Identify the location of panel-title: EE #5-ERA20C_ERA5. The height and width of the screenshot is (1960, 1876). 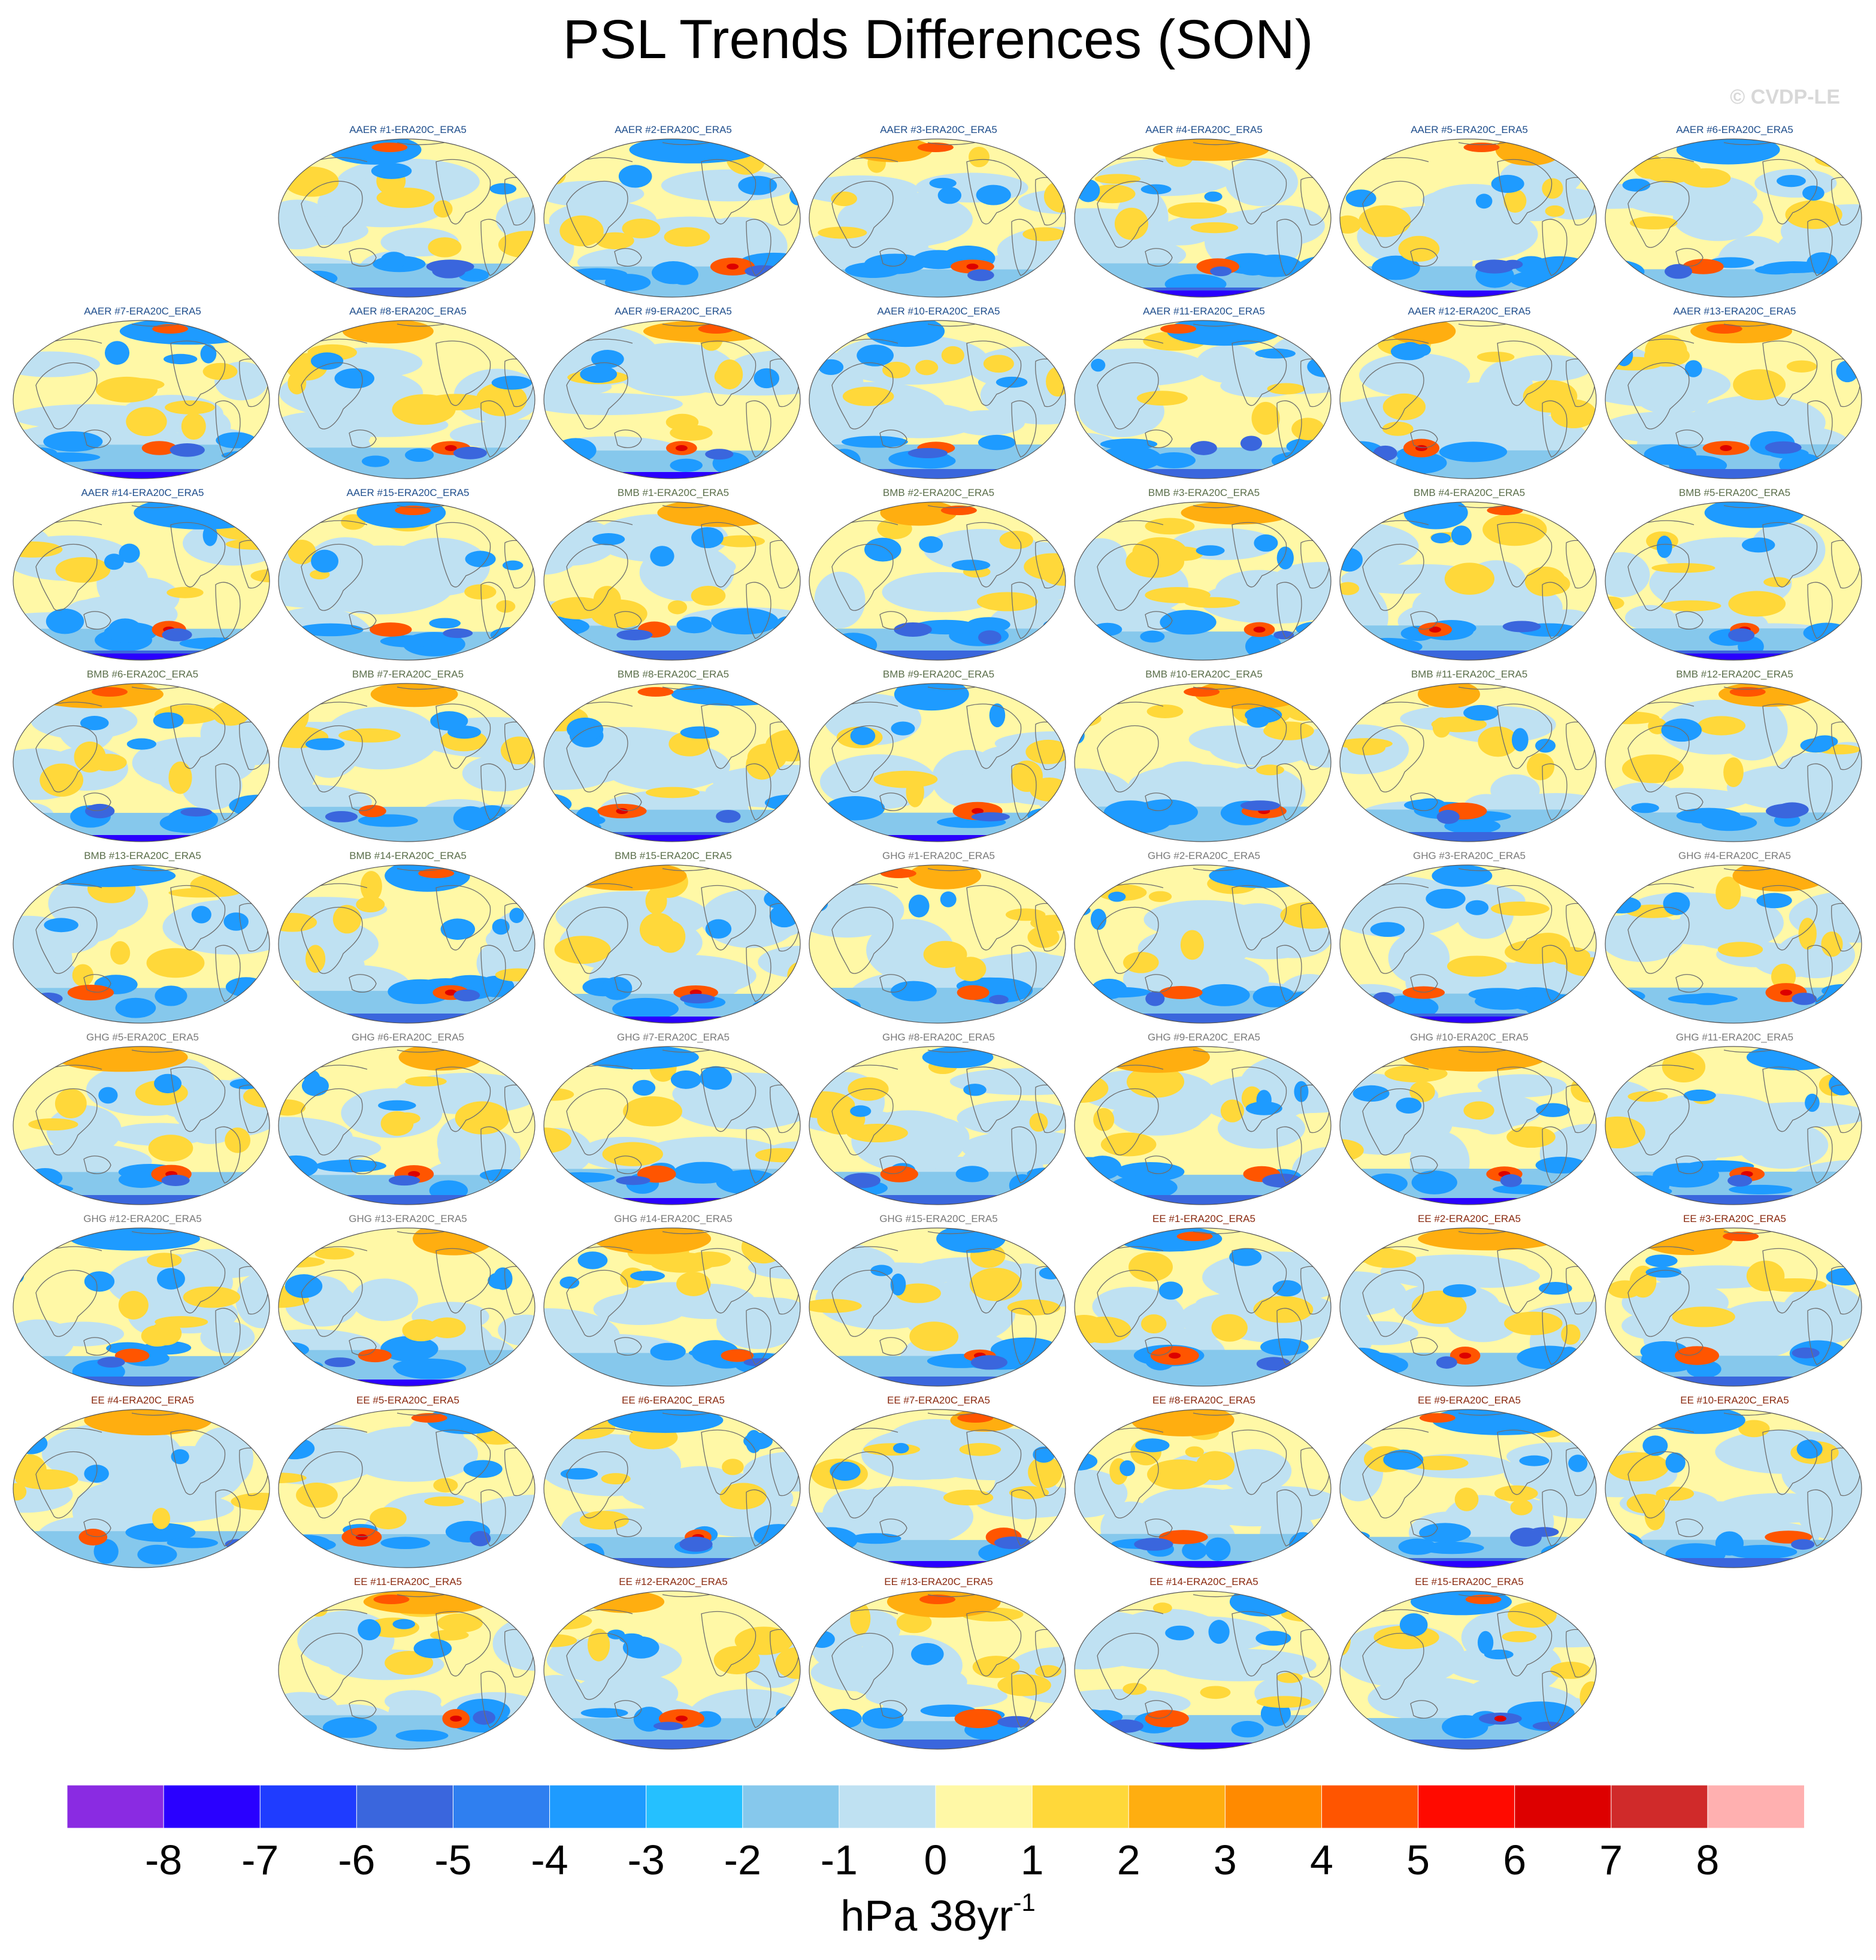
(407, 1400).